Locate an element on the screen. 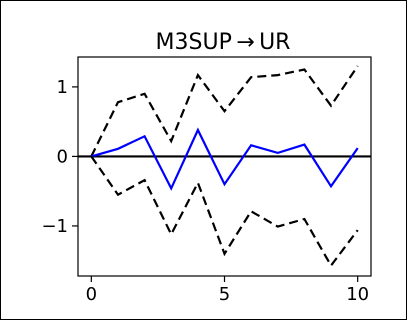 The image size is (407, 321). y-tick-label: 1 is located at coordinates (62, 87).